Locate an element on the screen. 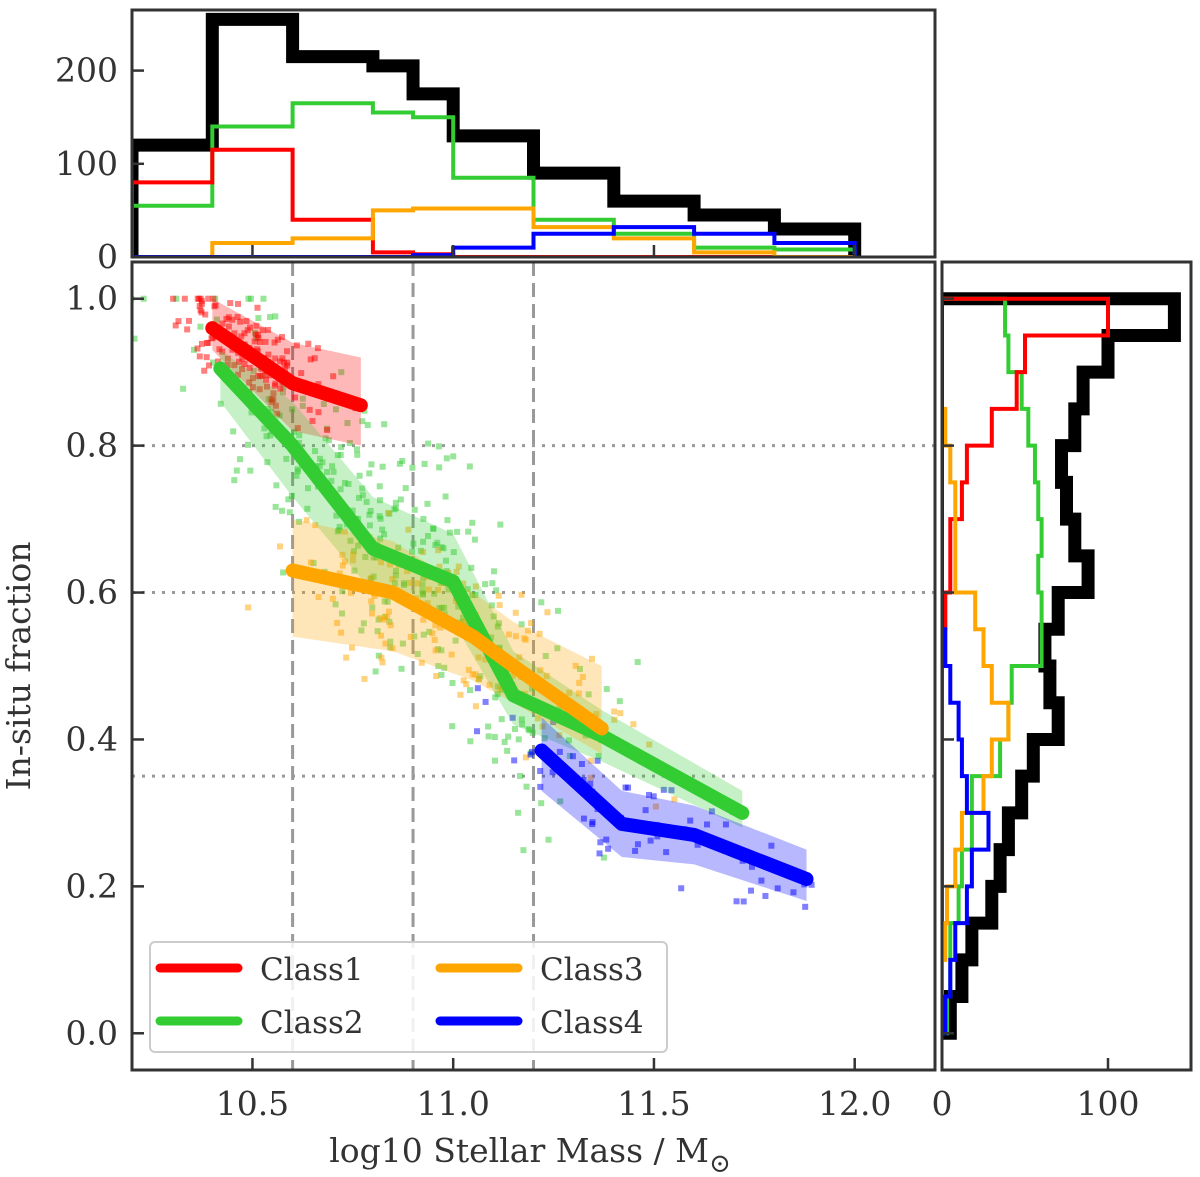 Image resolution: width=1200 pixels, height=1177 pixels. x-tick-label-10-5: 10.5 is located at coordinates (252, 1103).